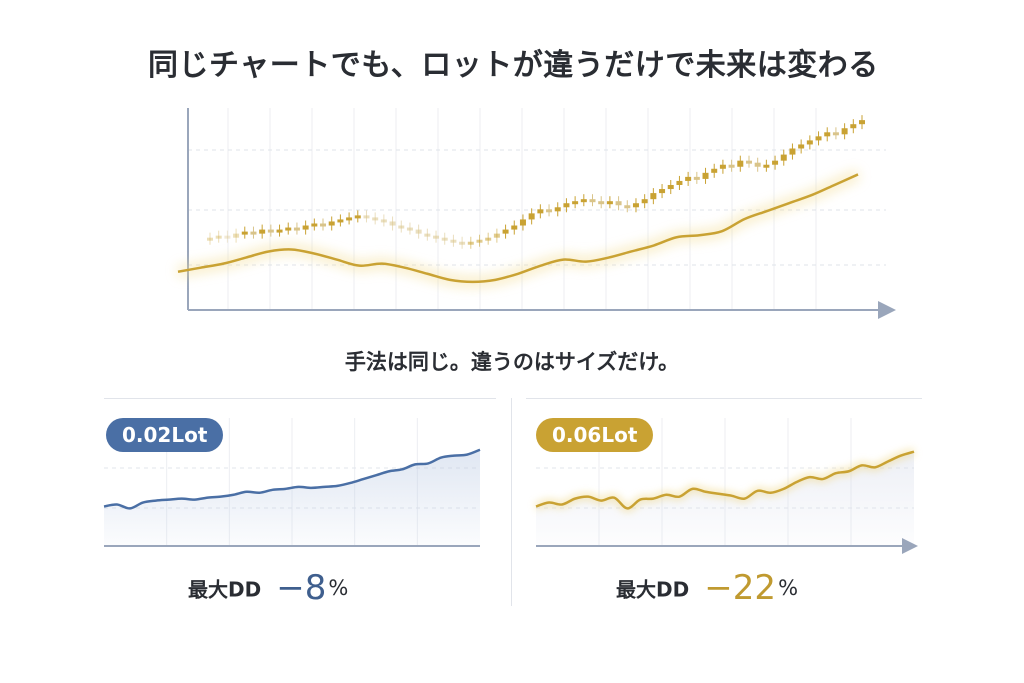  Describe the element at coordinates (513, 65) in the screenshot. I see `page-title: 同じチャートでも、ロットが違うだけで未来は変わる` at that location.